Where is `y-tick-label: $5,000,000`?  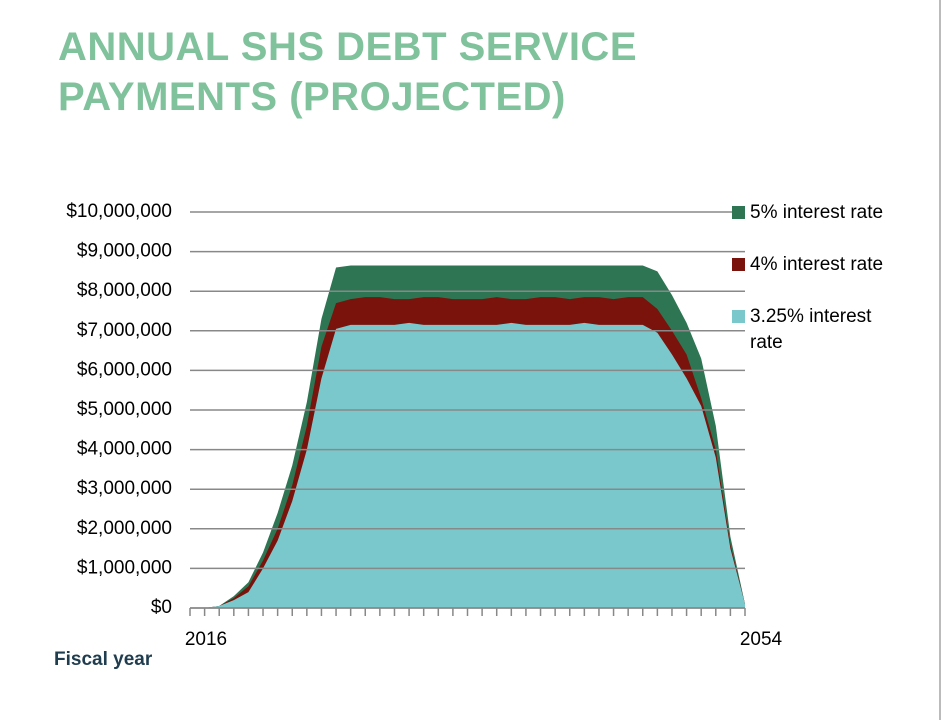 y-tick-label: $5,000,000 is located at coordinates (124, 409).